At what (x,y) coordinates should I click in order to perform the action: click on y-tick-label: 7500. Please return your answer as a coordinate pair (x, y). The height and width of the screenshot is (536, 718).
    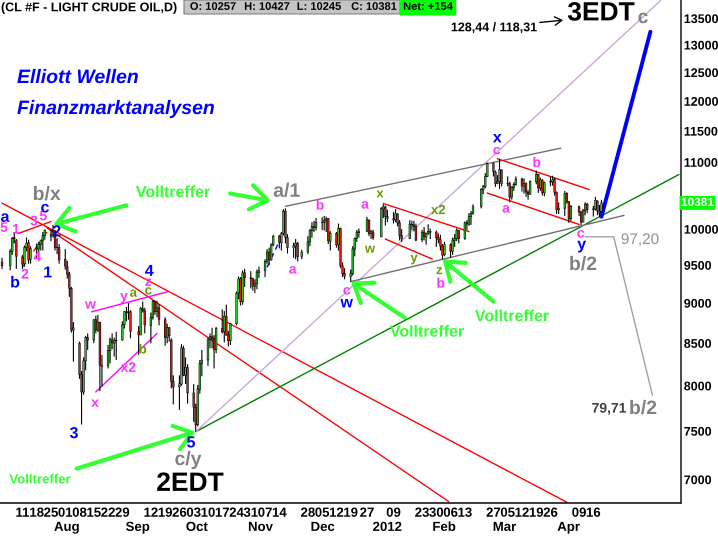
    Looking at the image, I should click on (698, 431).